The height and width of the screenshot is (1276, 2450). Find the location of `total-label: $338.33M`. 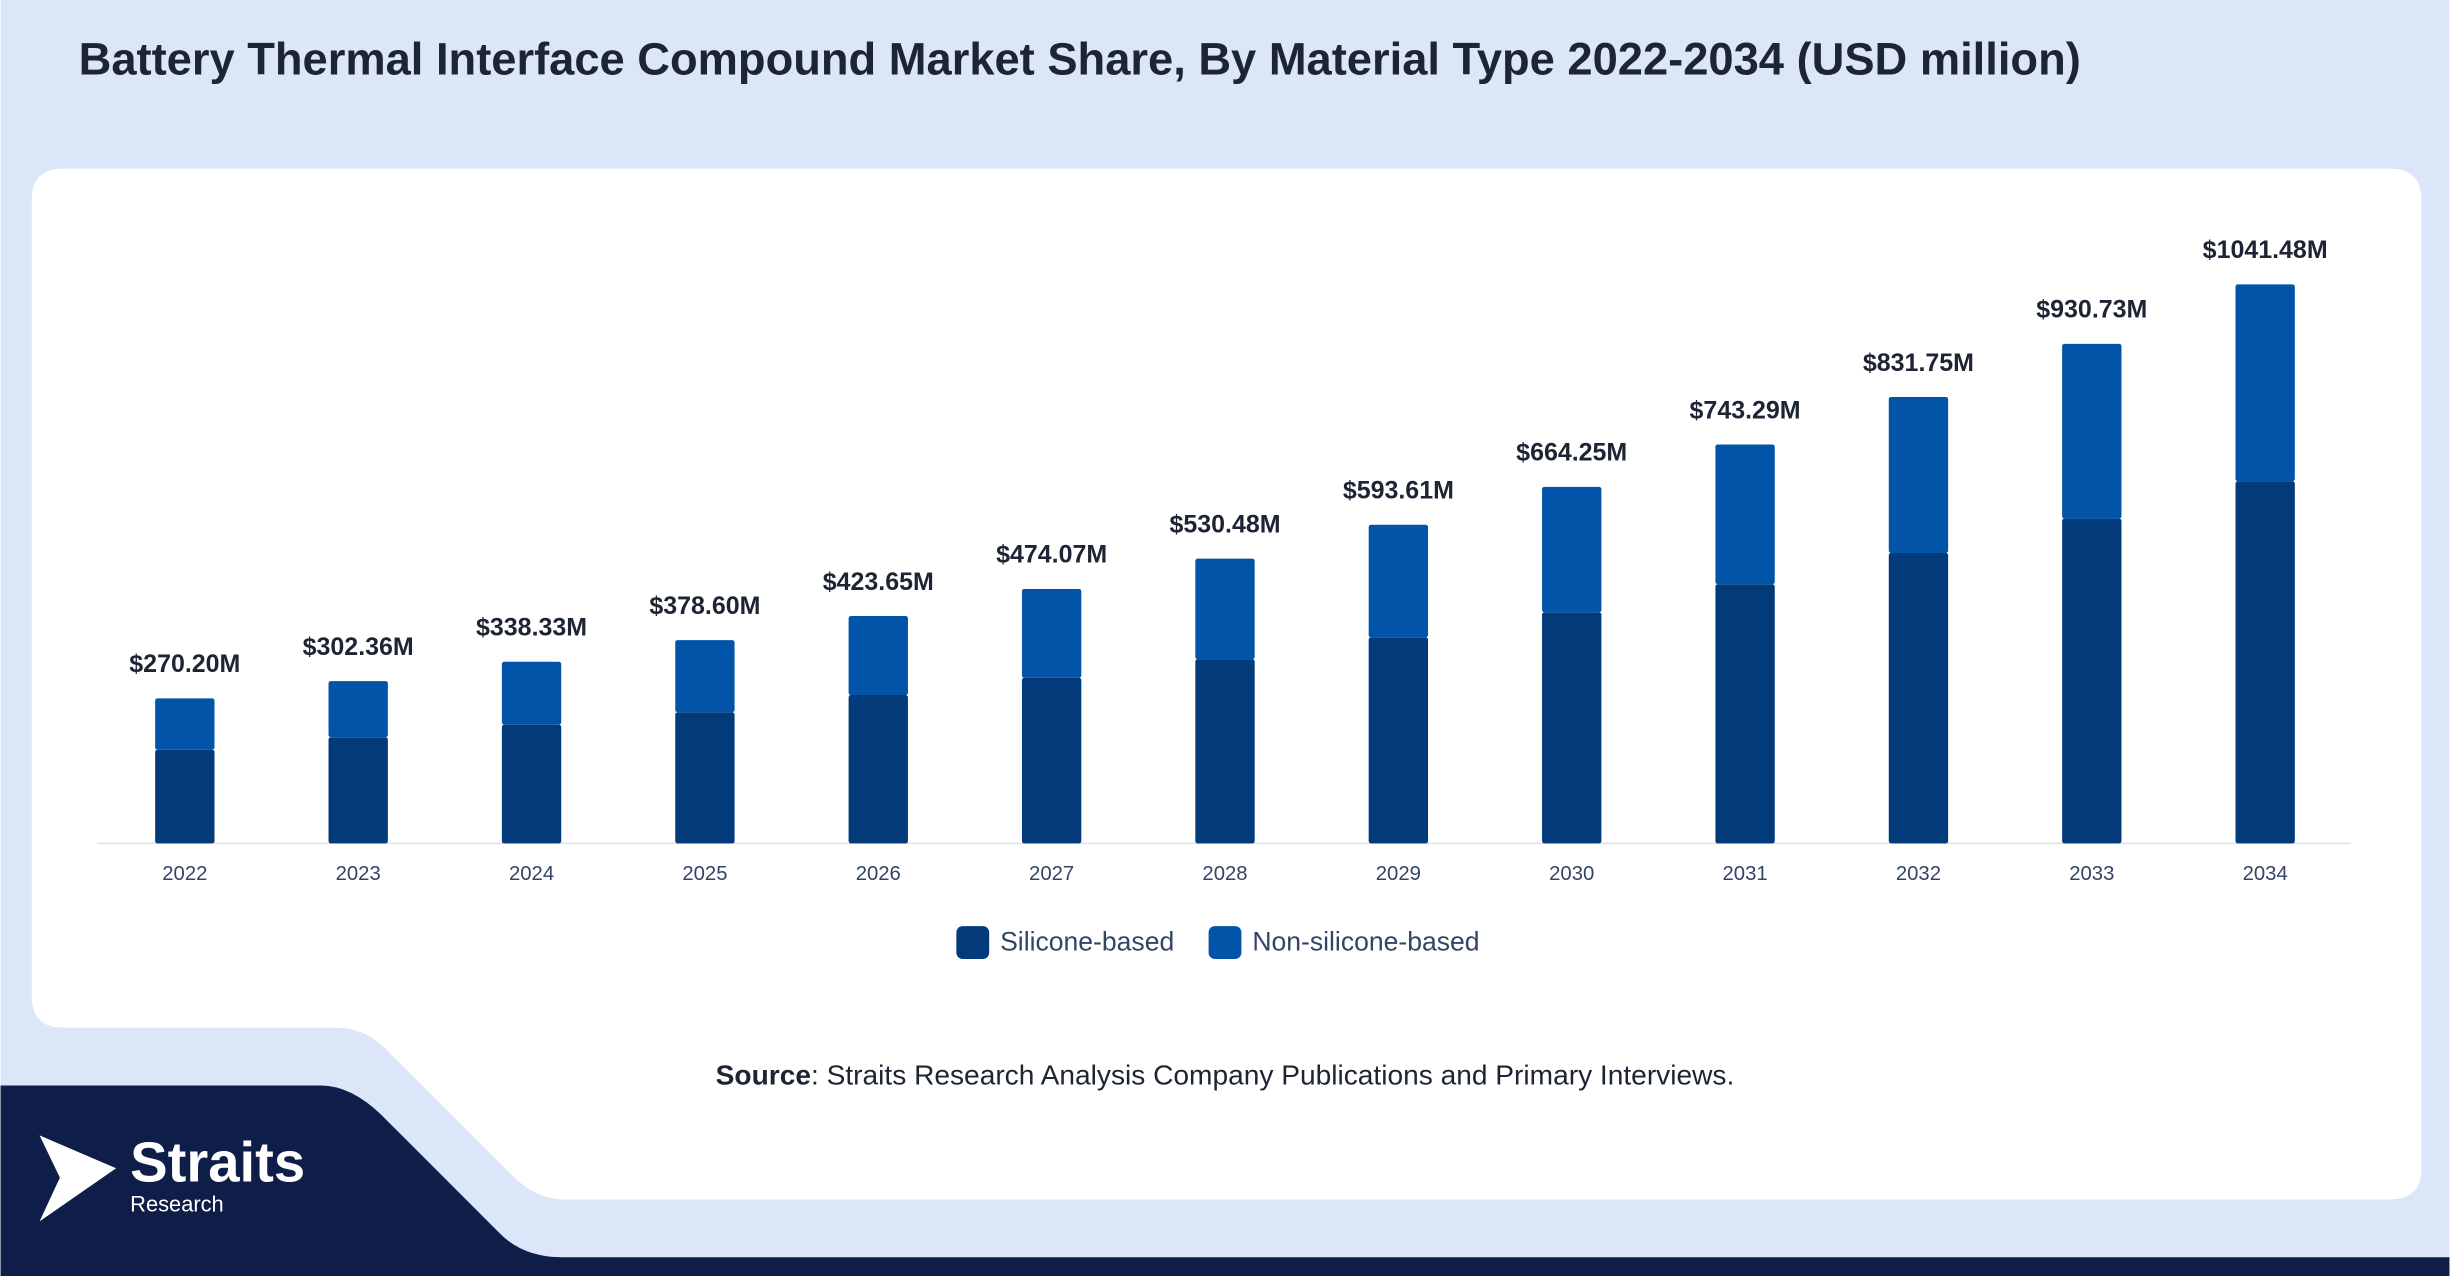

total-label: $338.33M is located at coordinates (531, 628).